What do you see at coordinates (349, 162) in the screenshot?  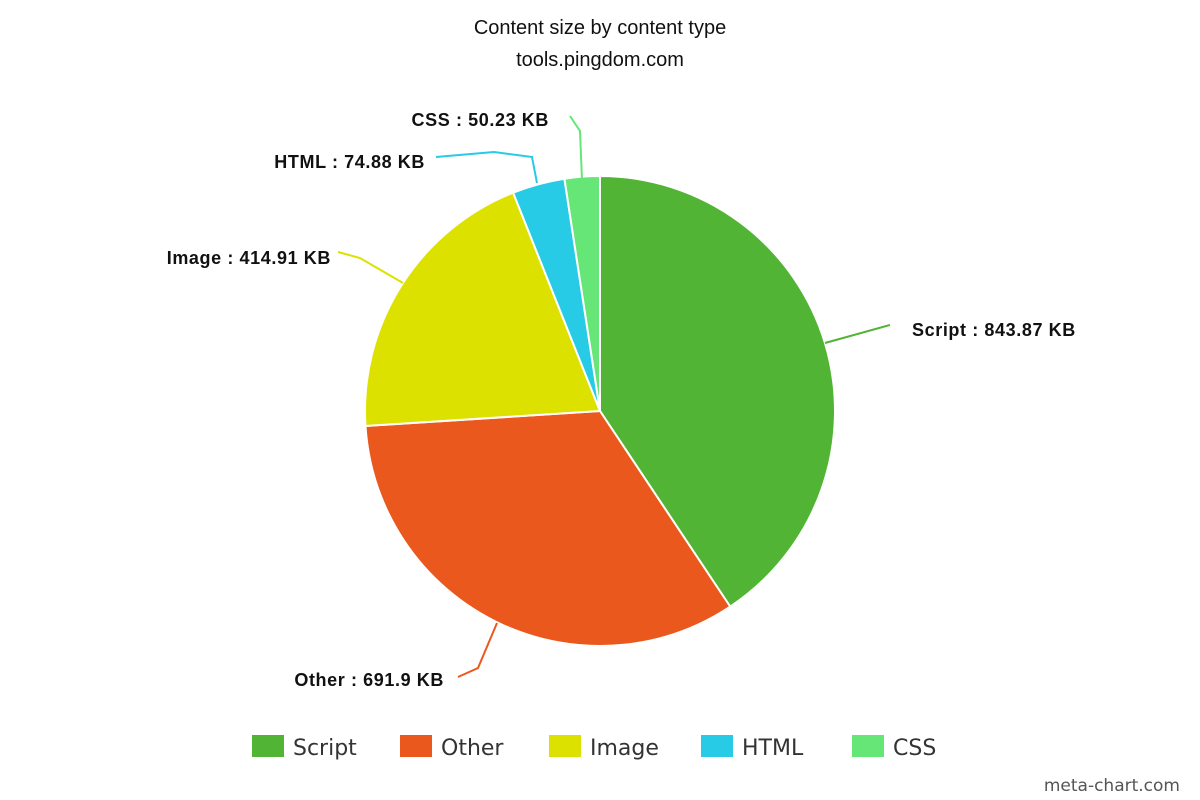 I see `slice-label-html: HTML : 74.88 KB` at bounding box center [349, 162].